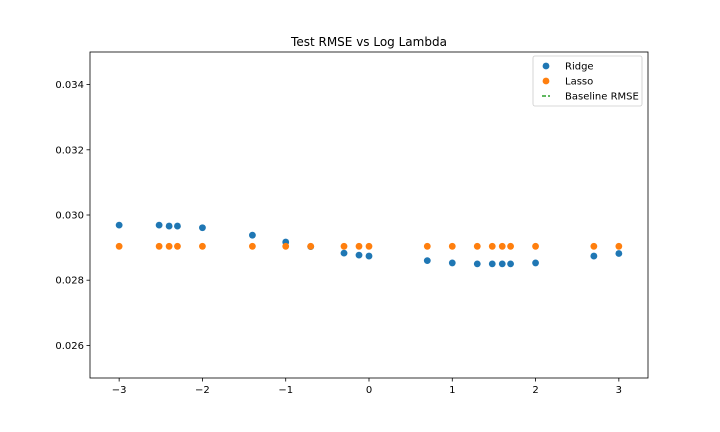 This screenshot has height=432, width=720. I want to click on y-tick-label: 0.028, so click(69, 281).